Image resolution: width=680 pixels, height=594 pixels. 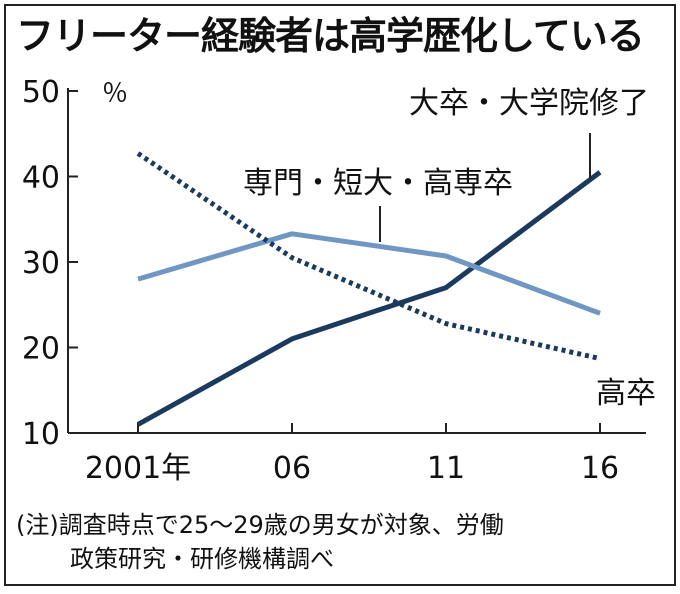 I want to click on y-tick-label: 50, so click(x=41, y=92).